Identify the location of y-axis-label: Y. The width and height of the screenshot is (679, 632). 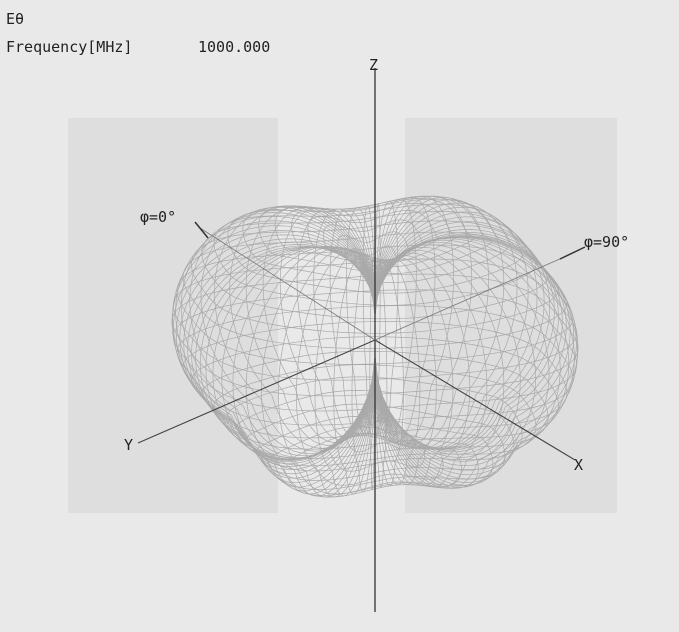
(128, 445).